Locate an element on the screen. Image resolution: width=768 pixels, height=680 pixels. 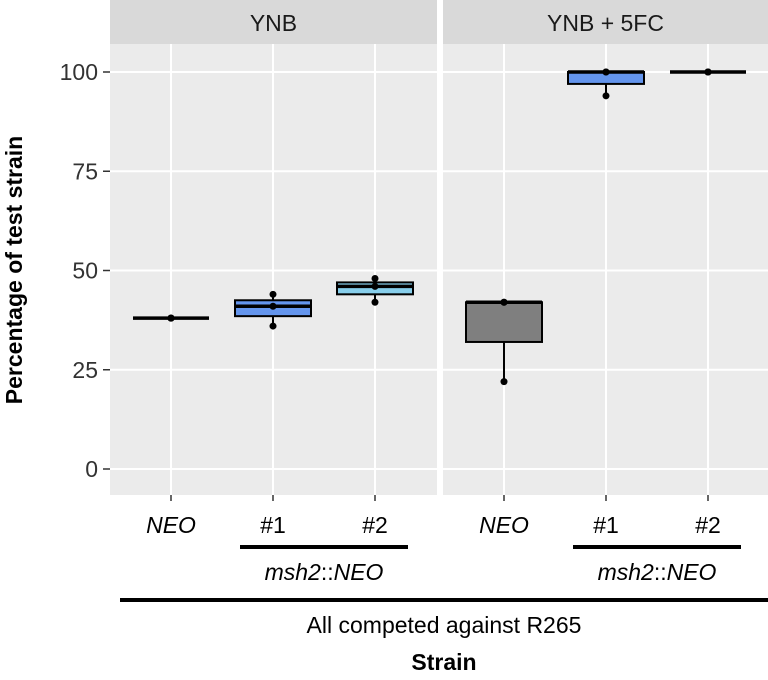
y-tick-label: 50 is located at coordinates (85, 271).